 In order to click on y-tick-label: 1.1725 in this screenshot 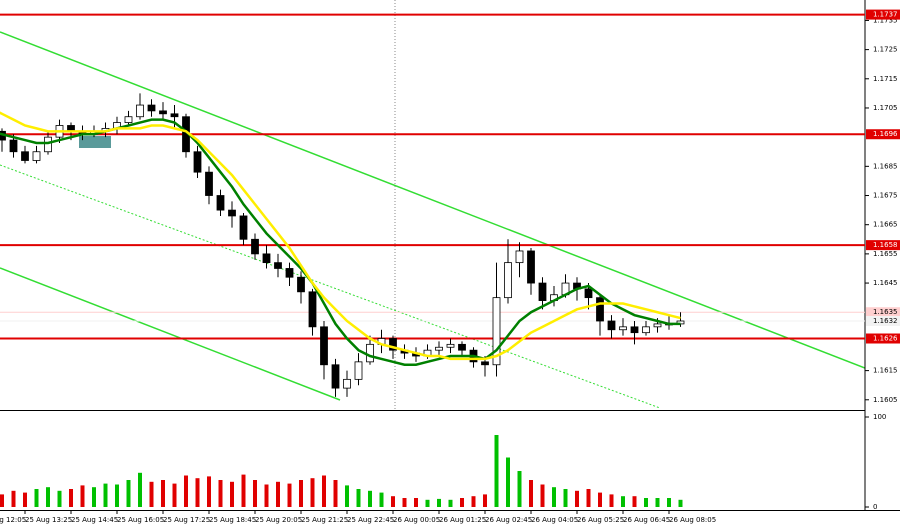, I will do `click(885, 50)`.